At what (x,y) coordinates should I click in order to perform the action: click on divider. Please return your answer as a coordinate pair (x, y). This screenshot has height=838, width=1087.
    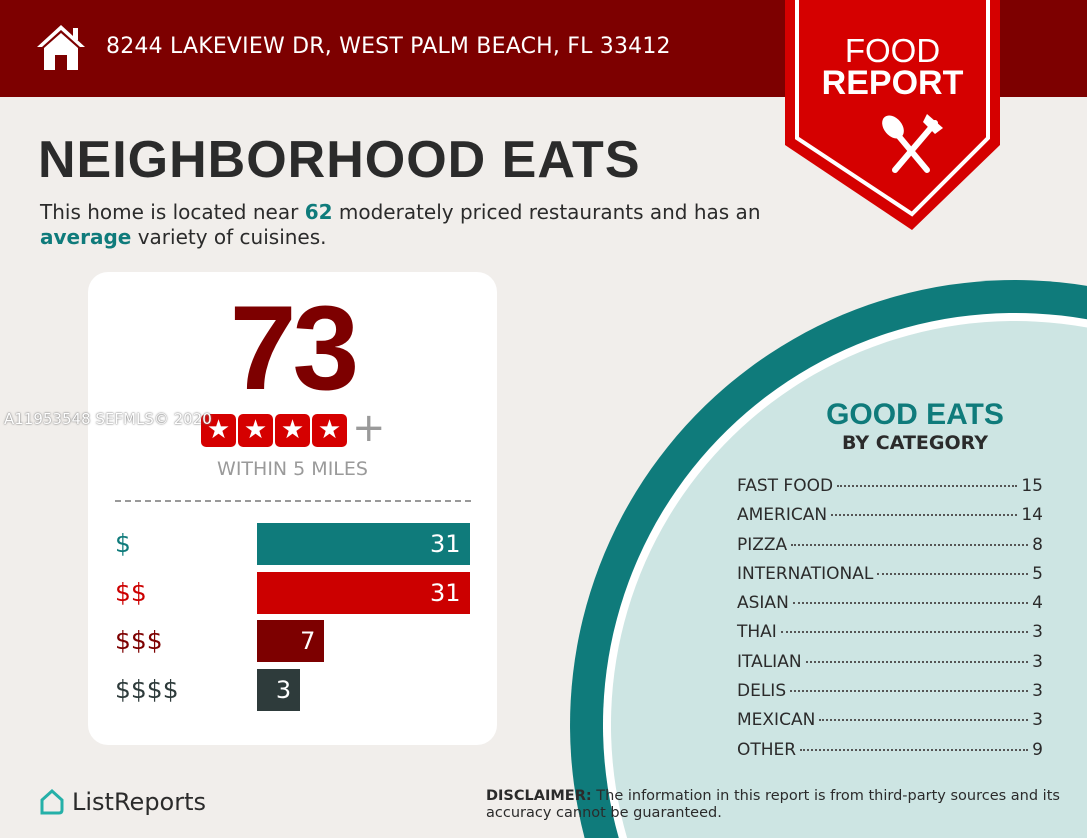
    Looking at the image, I should click on (293, 501).